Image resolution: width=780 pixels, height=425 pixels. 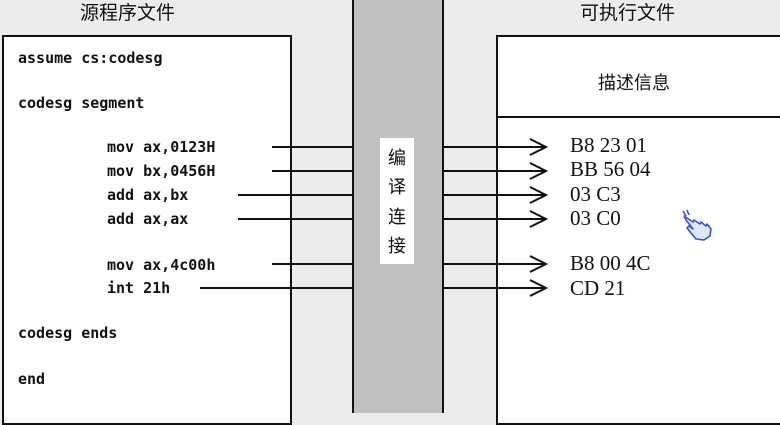 What do you see at coordinates (397, 201) in the screenshot?
I see `compile-link-label: 编 译 连 接` at bounding box center [397, 201].